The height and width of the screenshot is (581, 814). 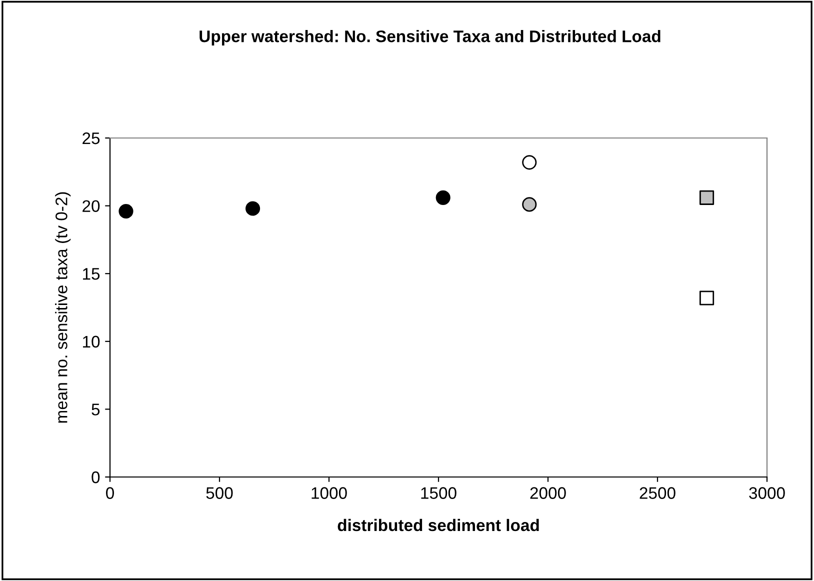 I want to click on x-tick-label: 500, so click(x=219, y=493).